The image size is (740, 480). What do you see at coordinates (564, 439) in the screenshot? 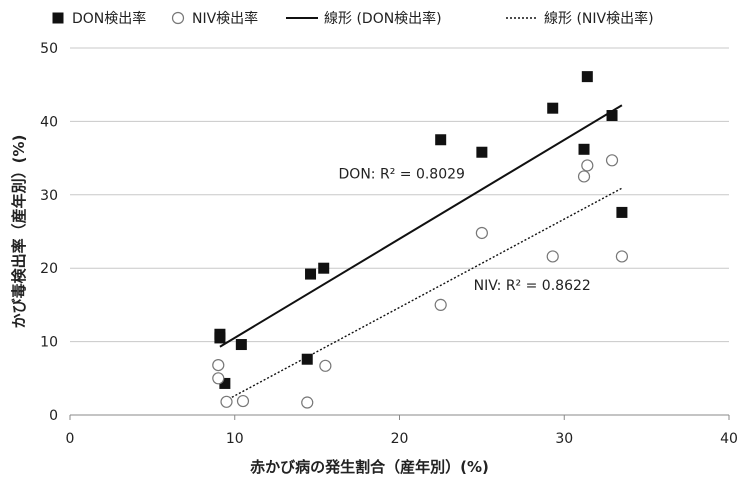
I see `x-tick-label: 30` at bounding box center [564, 439].